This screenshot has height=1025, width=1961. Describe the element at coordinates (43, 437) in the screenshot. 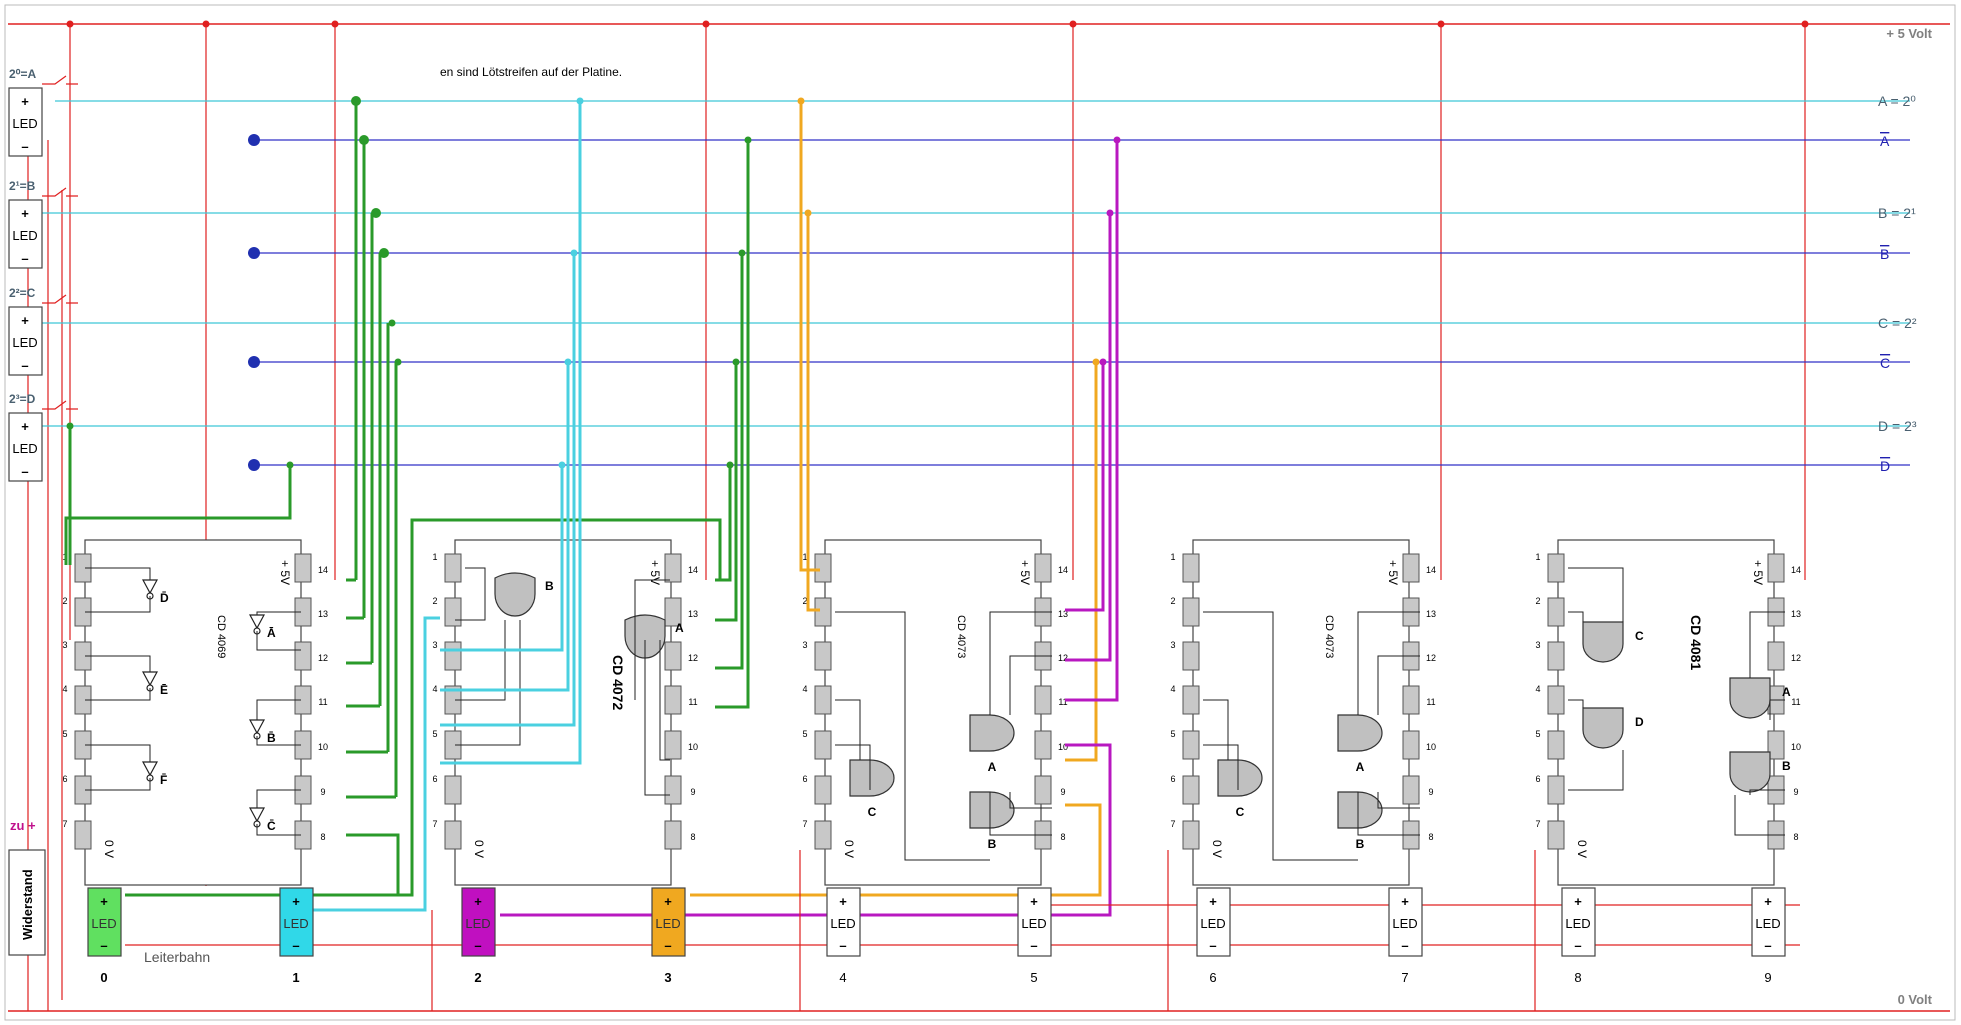

I see `input-block: 2³=D + LED –` at that location.